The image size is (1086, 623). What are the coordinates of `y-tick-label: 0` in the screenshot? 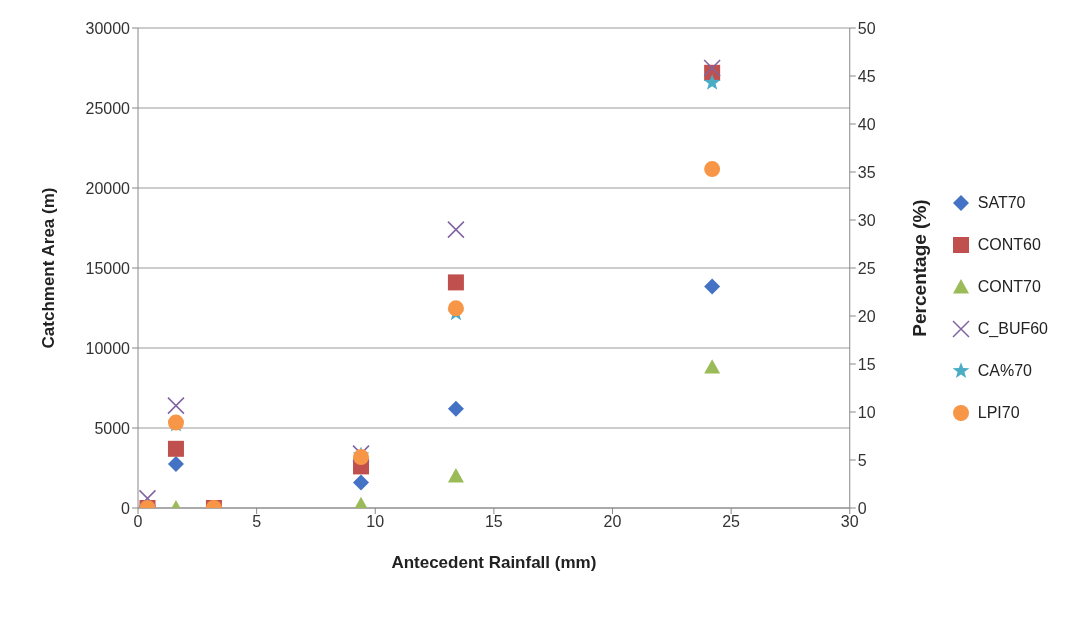 It's located at (126, 508).